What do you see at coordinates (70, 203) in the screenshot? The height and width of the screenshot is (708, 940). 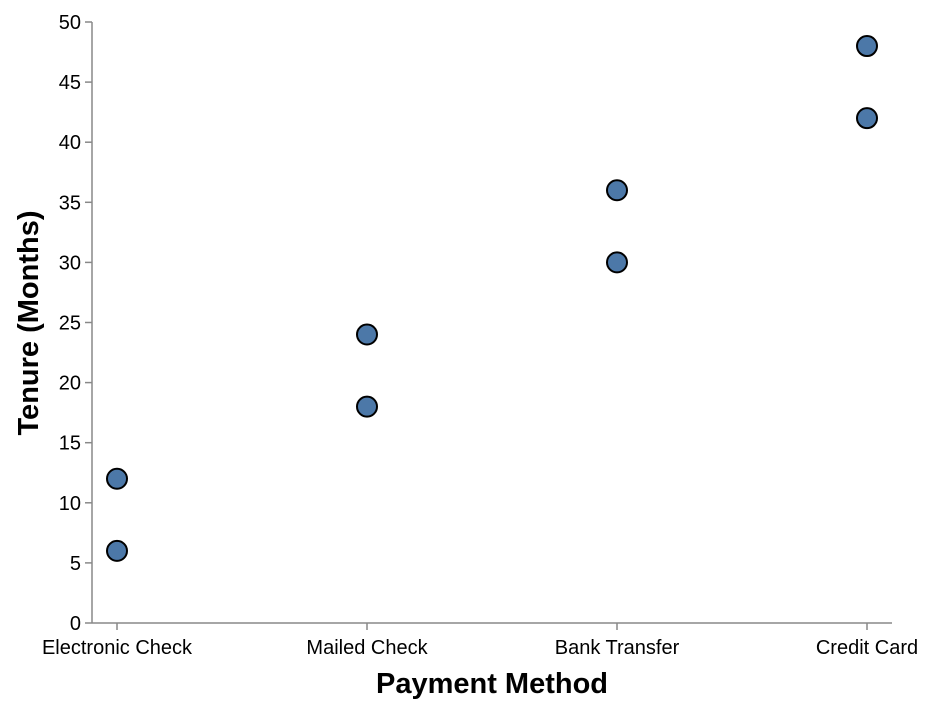 I see `y-tick-label: 35` at bounding box center [70, 203].